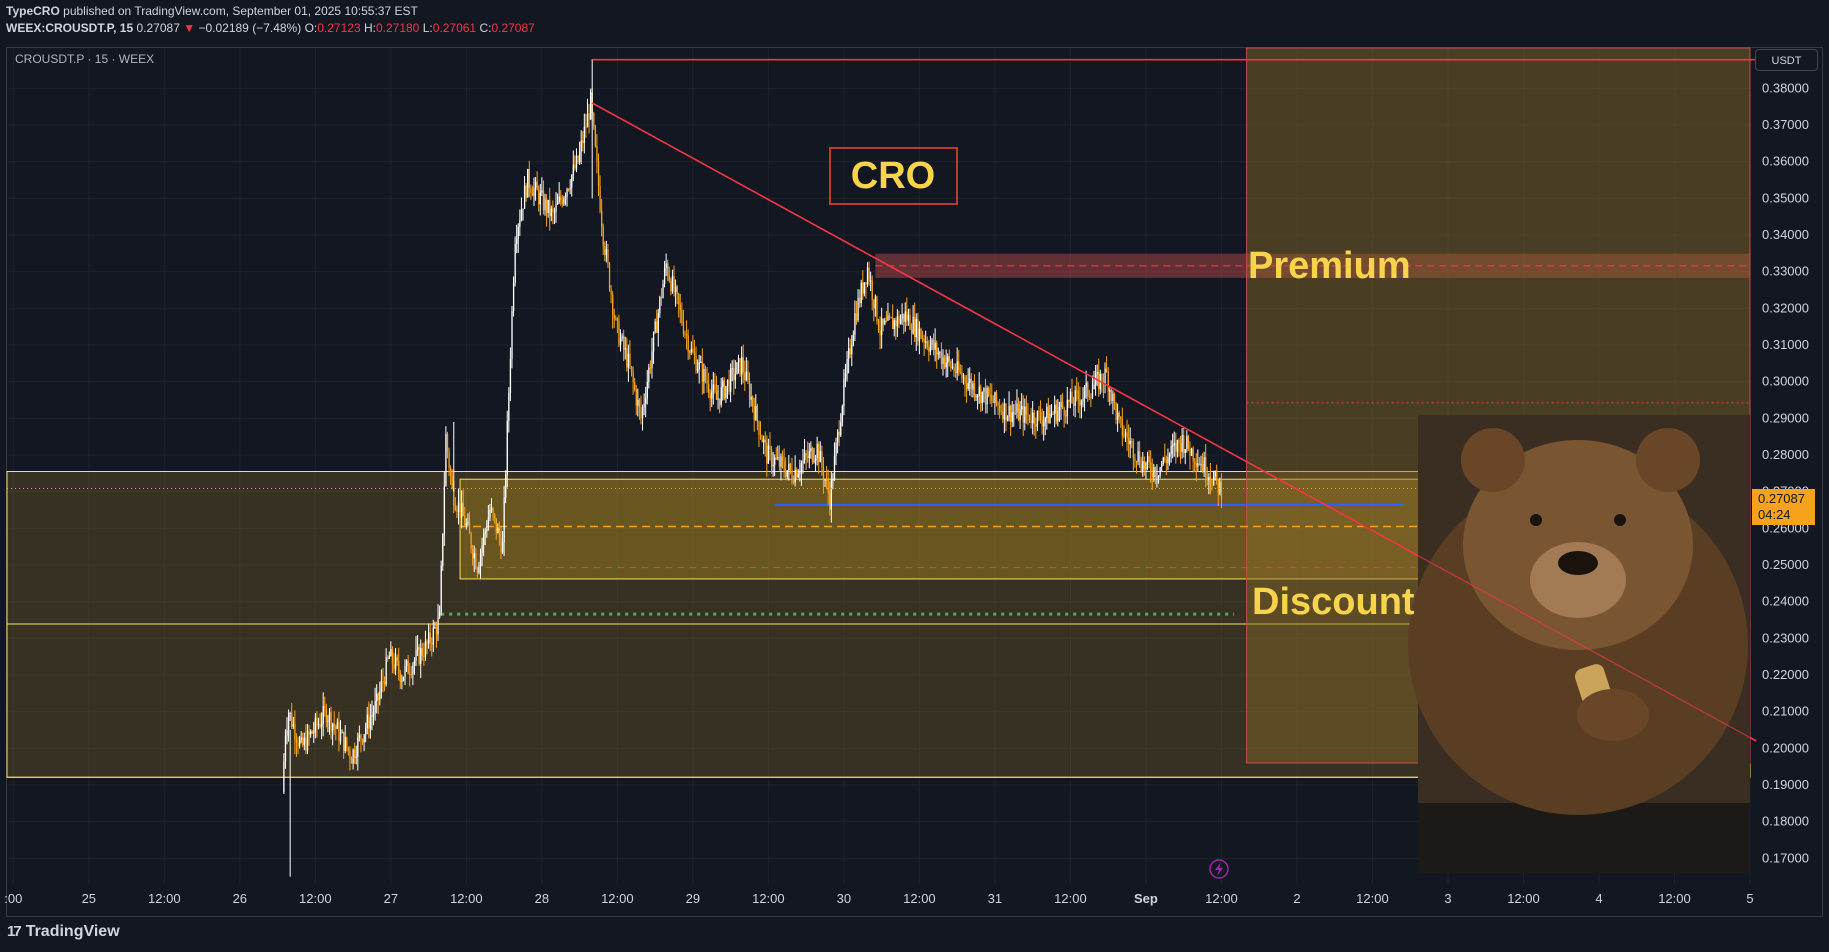 This screenshot has height=952, width=1829. Describe the element at coordinates (693, 898) in the screenshot. I see `x-tick-label: 29` at that location.